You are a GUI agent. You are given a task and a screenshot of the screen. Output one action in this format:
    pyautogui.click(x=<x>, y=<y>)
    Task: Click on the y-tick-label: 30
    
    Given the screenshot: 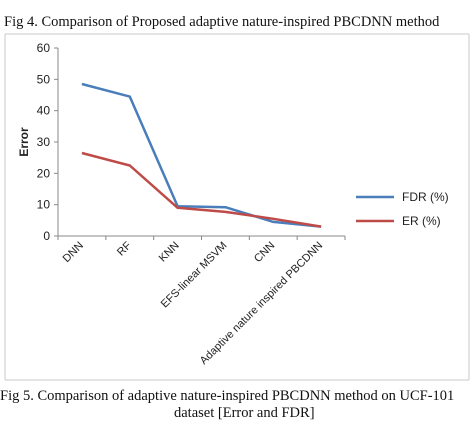 What is the action you would take?
    pyautogui.click(x=44, y=142)
    